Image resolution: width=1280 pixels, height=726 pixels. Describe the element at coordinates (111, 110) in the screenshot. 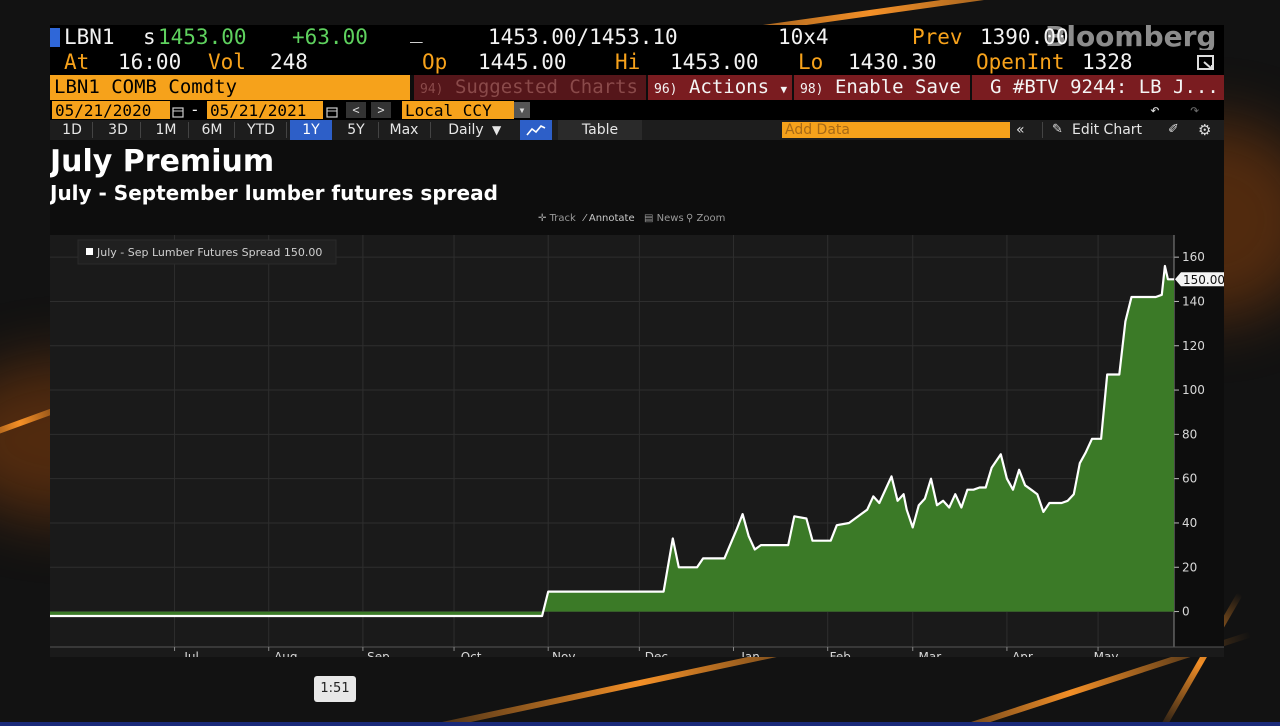

I see `start-date-field: 05/21/2020` at that location.